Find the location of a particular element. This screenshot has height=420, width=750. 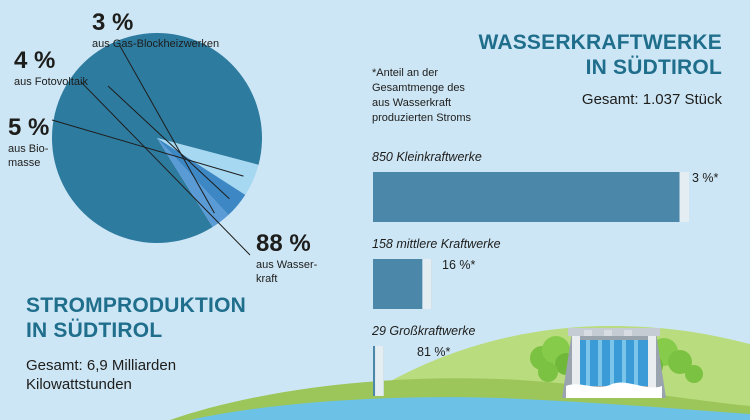

slice-label-gas: 3 % aus Gas-Blockheizwerken is located at coordinates (155, 31).